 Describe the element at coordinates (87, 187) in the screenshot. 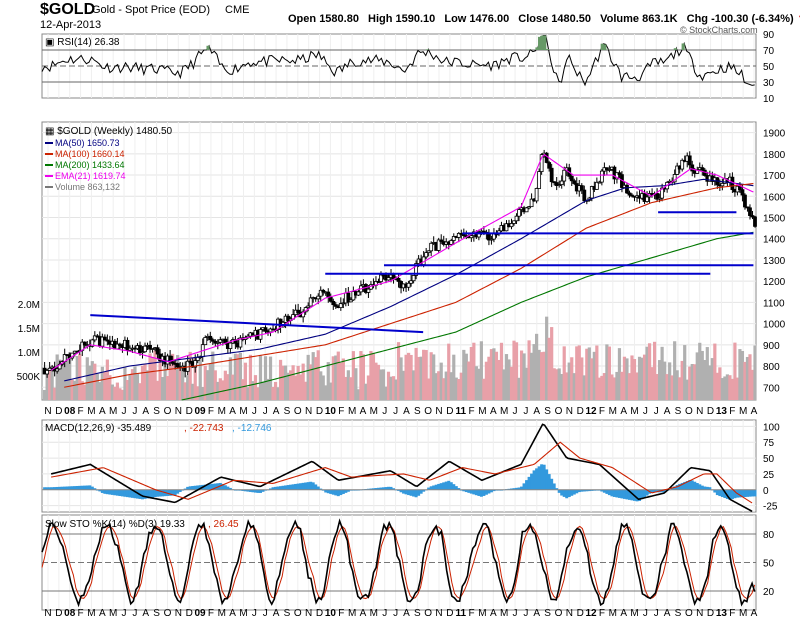

I see `legend-entry: Volume 863,132` at that location.